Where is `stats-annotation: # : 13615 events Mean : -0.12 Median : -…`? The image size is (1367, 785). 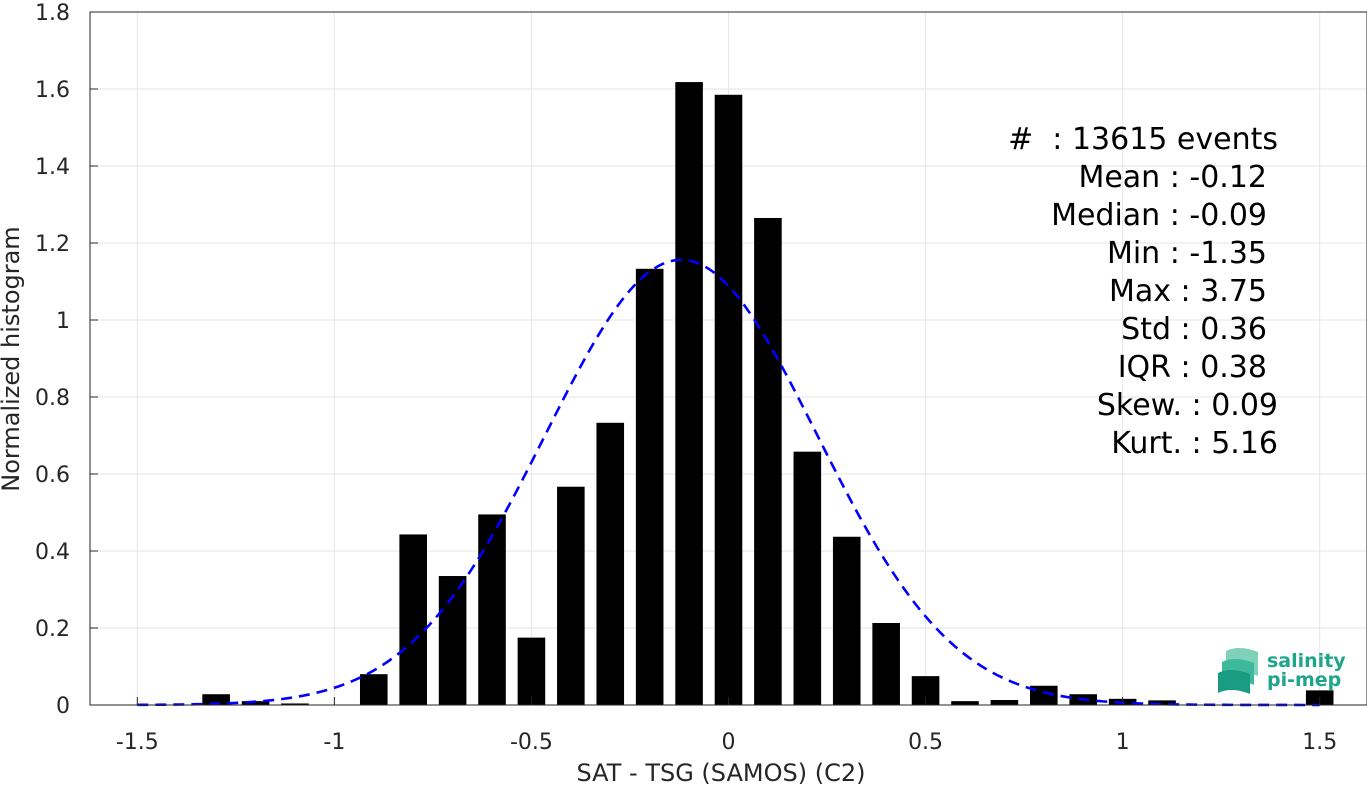 stats-annotation: # : 13615 events Mean : -0.12 Median : -… is located at coordinates (1143, 291).